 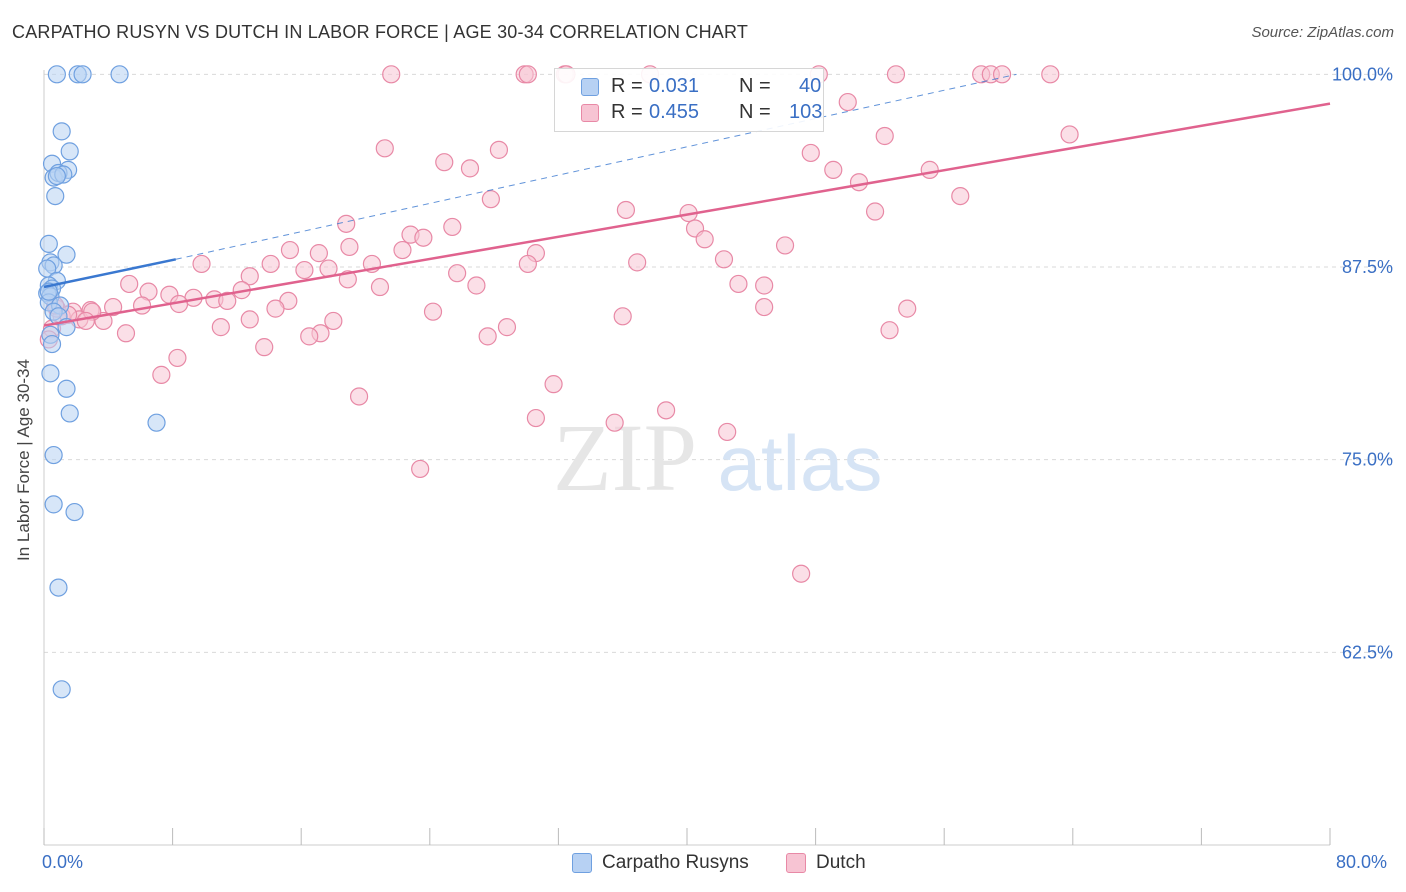 What do you see at coordinates (796, 863) in the screenshot?
I see `dutch-swatch` at bounding box center [796, 863].